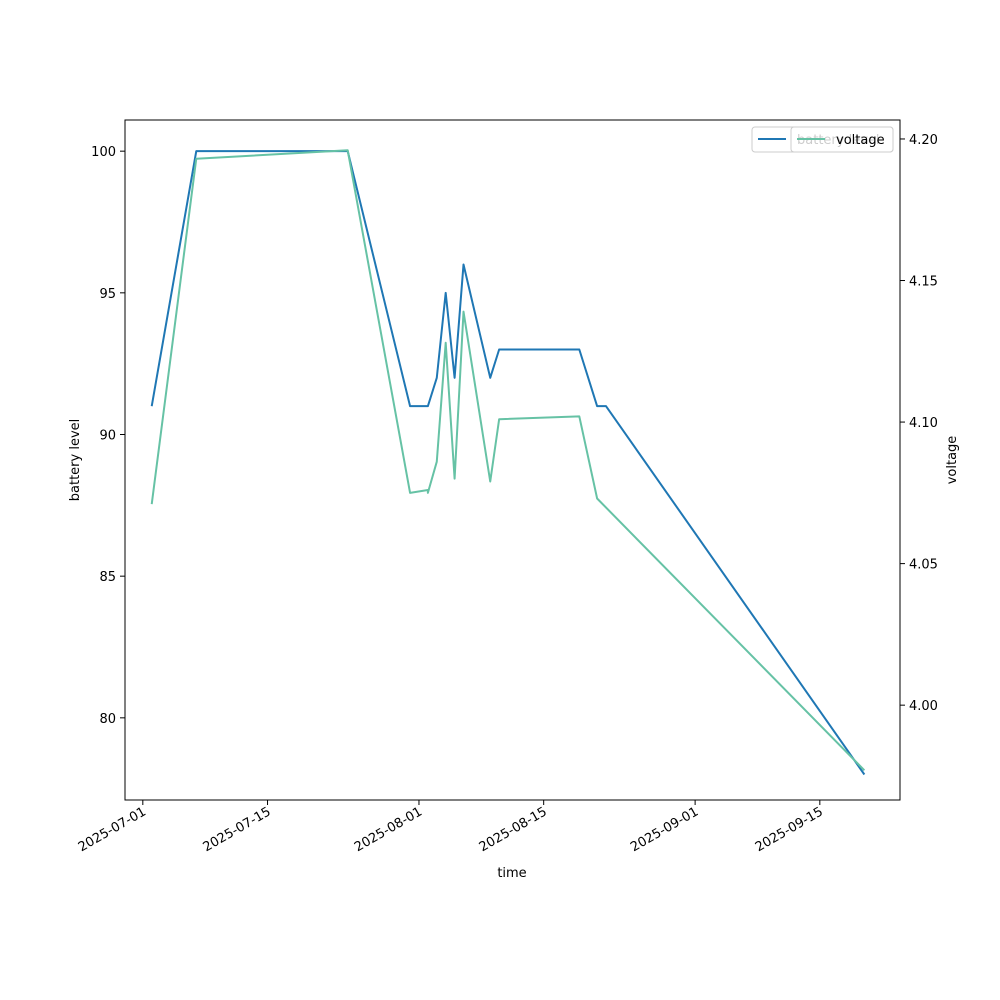 The height and width of the screenshot is (1000, 1000). I want to click on legend-box, so click(842, 139).